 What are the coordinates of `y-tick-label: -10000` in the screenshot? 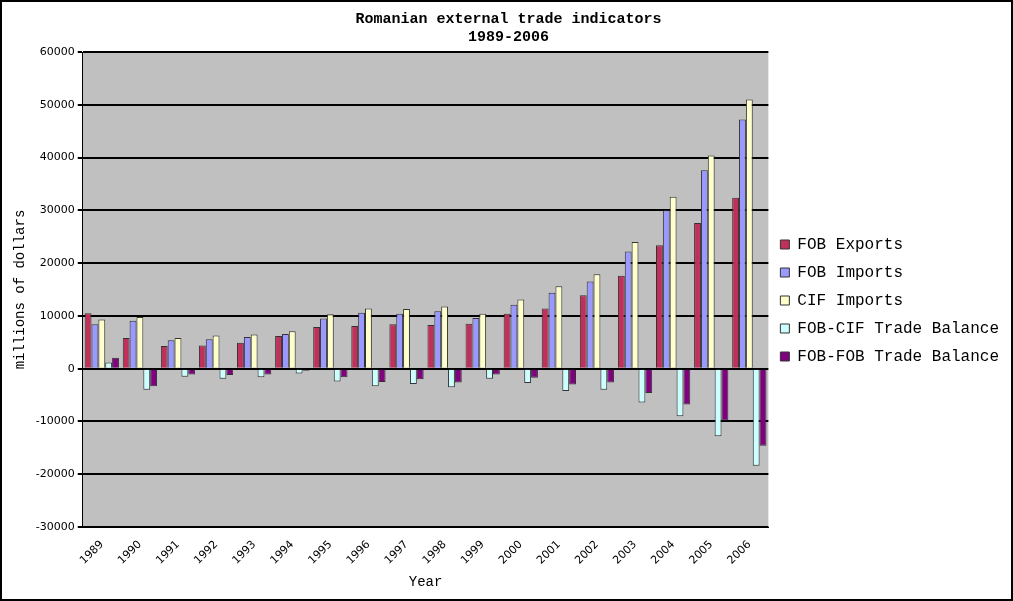 It's located at (55, 421).